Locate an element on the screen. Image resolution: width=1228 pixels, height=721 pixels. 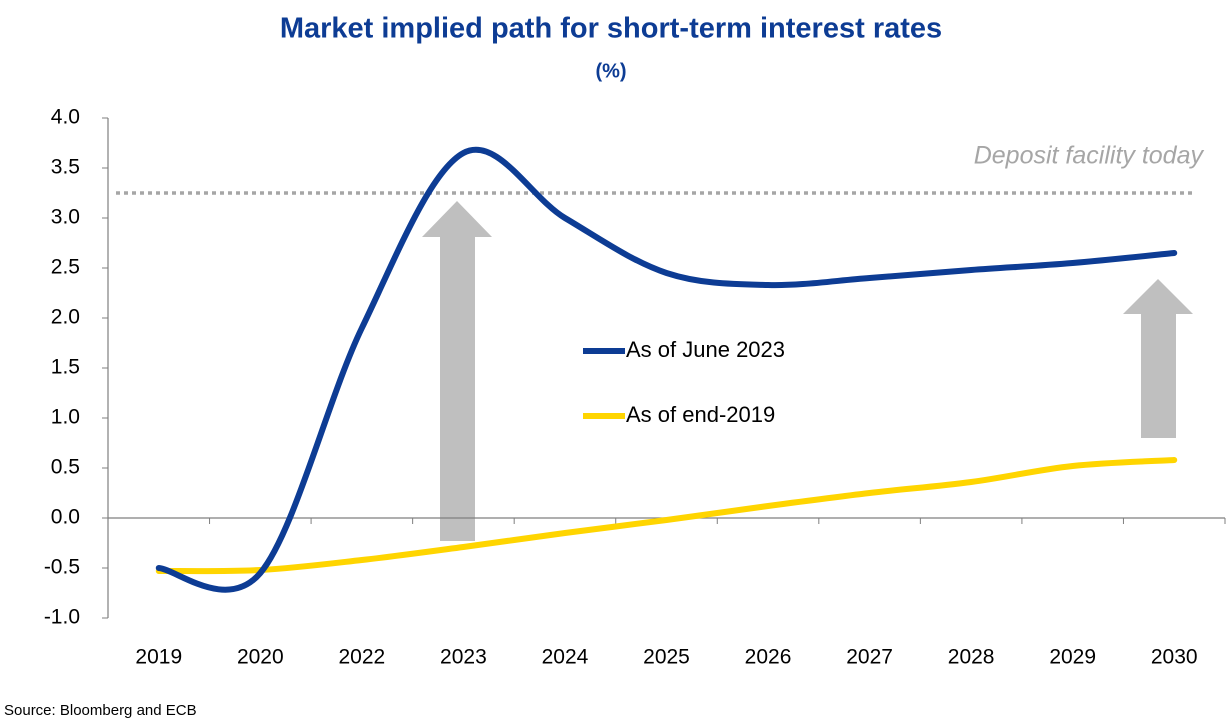
x-tick-label: 2020 is located at coordinates (260, 657).